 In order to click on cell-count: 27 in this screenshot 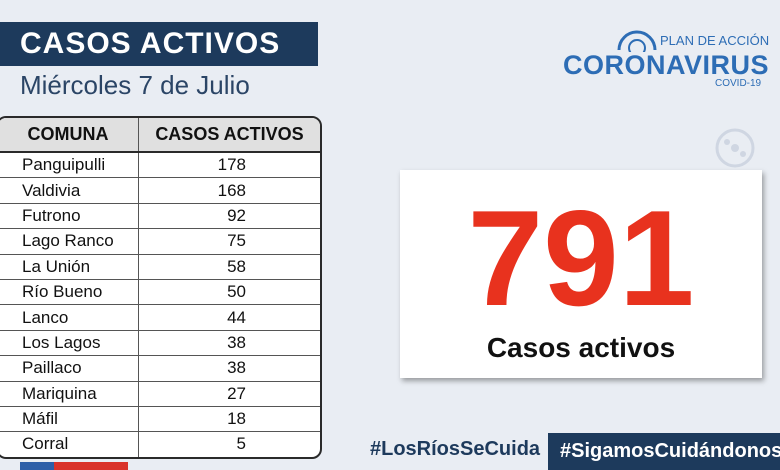, I will do `click(229, 393)`.